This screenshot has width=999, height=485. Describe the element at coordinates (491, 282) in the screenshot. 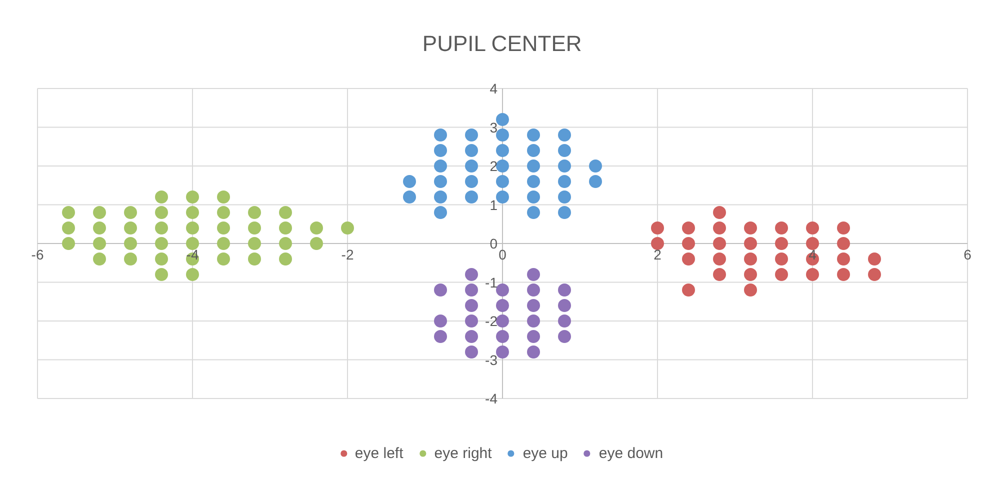

I see `y-tick-label: -1` at that location.